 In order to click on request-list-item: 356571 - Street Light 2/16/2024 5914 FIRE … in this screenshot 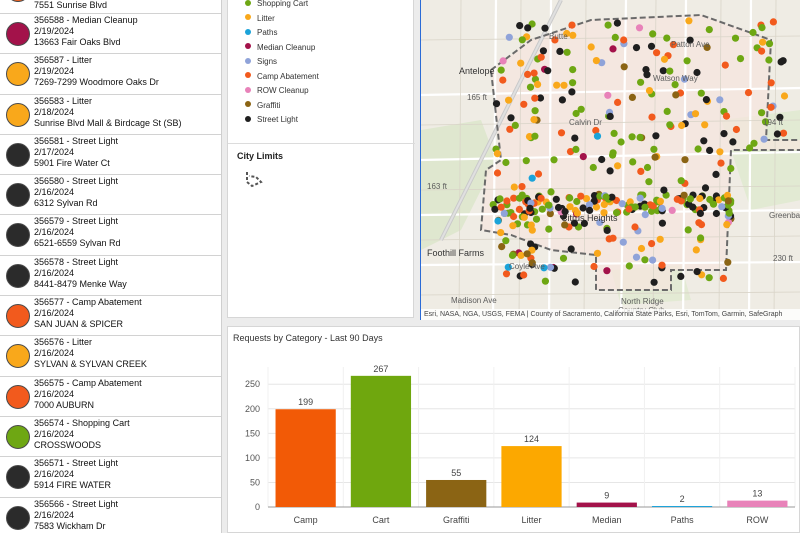, I will do `click(110, 477)`.